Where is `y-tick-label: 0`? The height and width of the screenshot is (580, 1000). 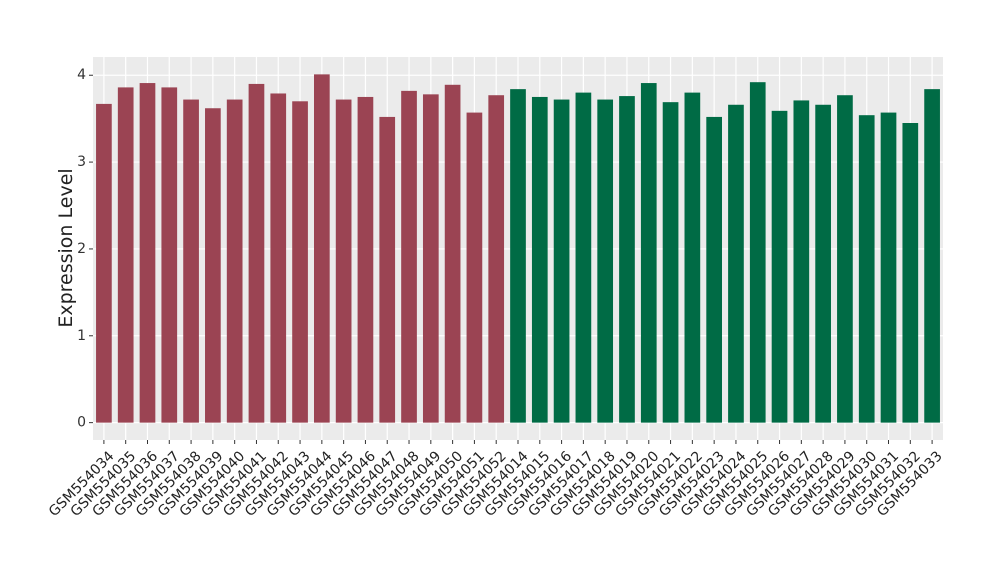
y-tick-label: 0 is located at coordinates (81, 423).